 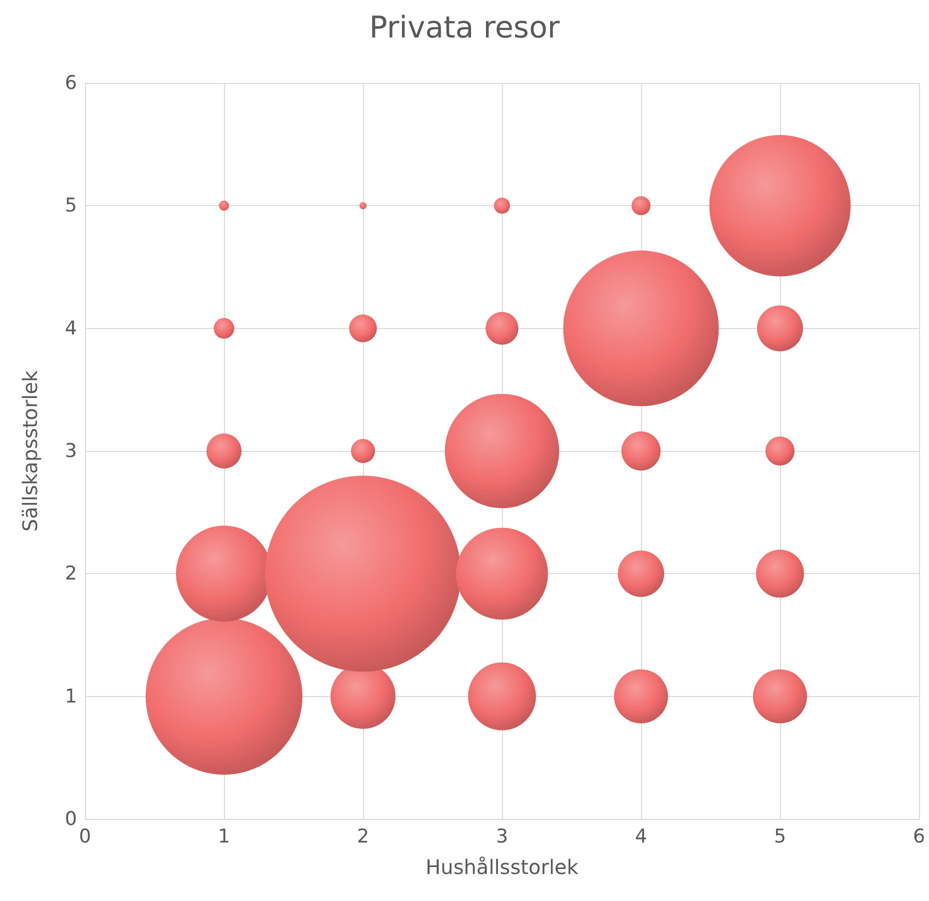 I want to click on y-tick-label: 1, so click(x=70, y=696).